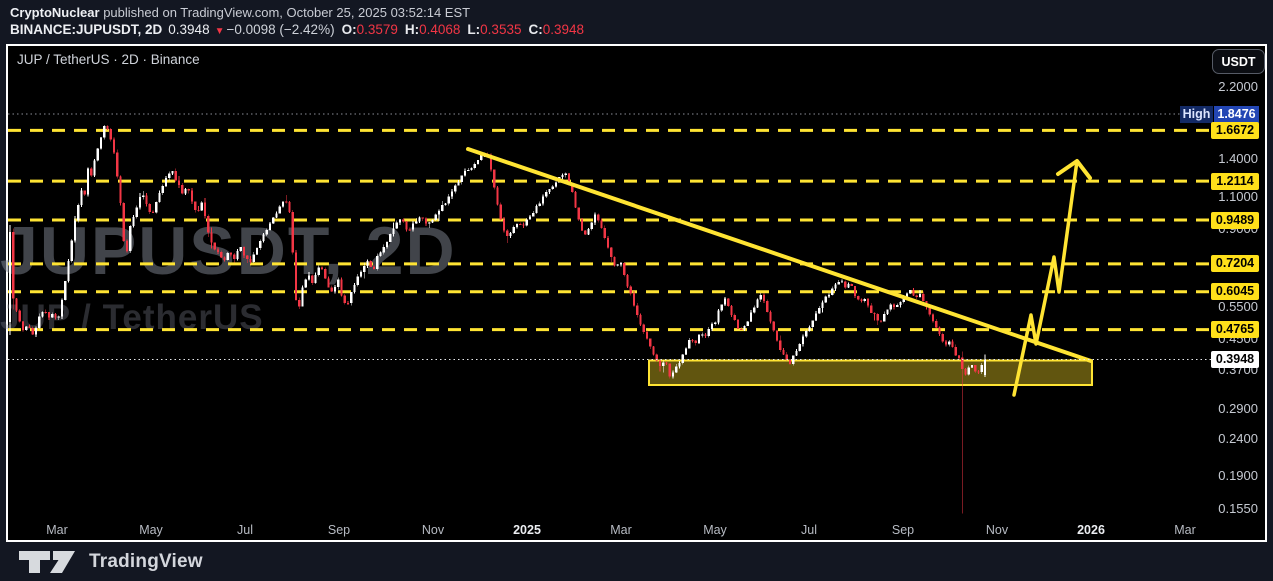 The image size is (1273, 581). Describe the element at coordinates (108, 59) in the screenshot. I see `chart-legend: JUP / TetherUS · 2D · Binance` at that location.